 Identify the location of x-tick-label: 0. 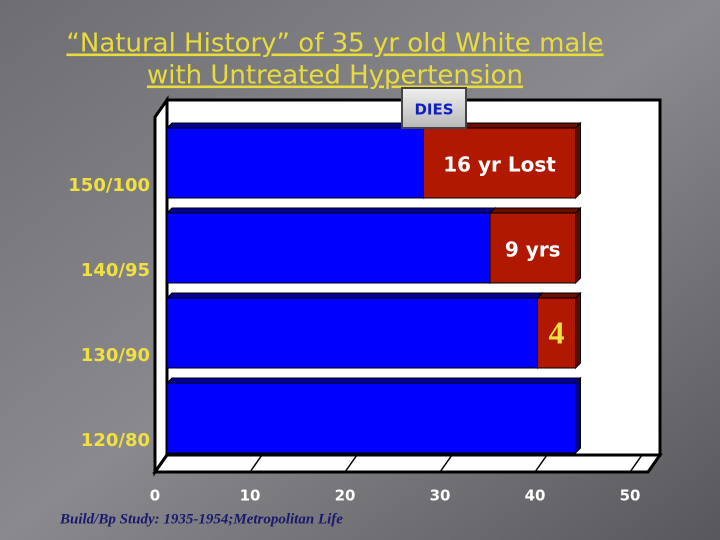
(155, 496).